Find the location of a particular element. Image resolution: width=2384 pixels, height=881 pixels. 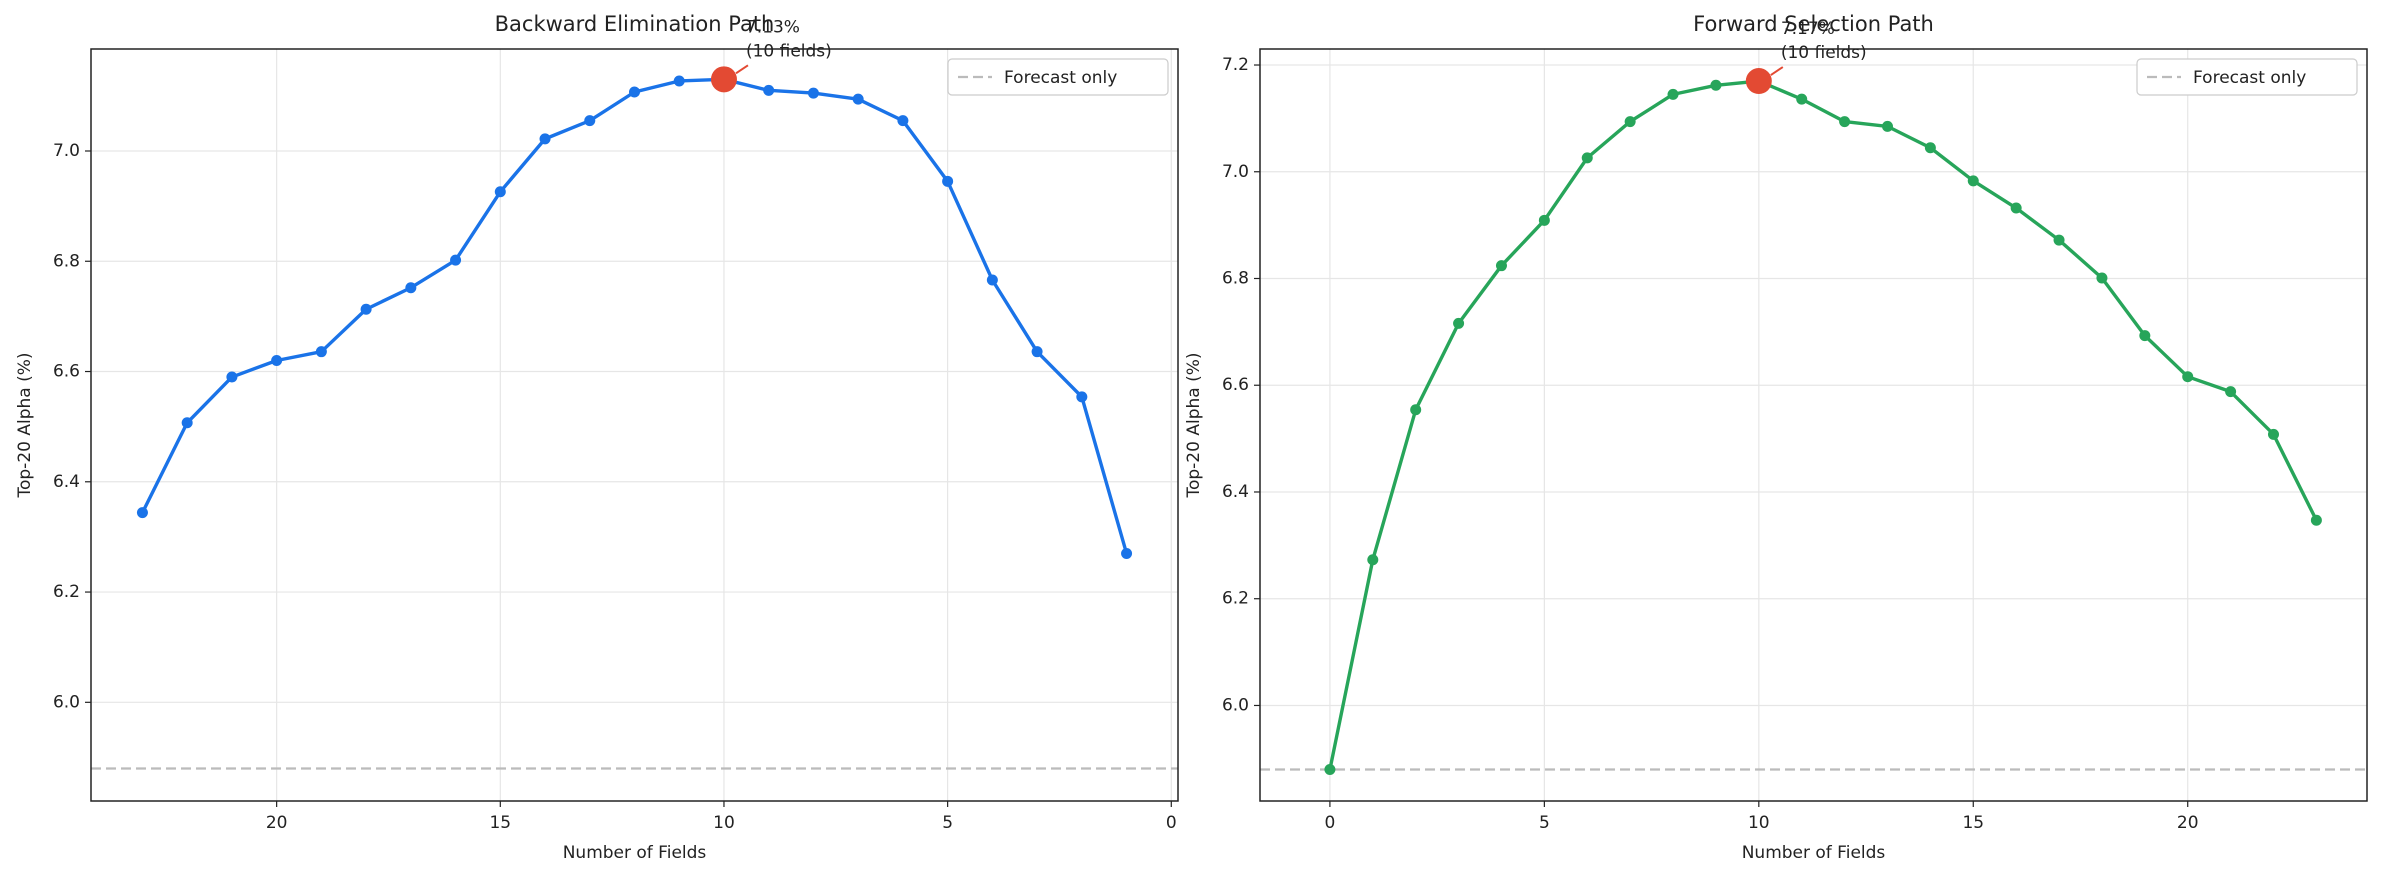

annotation-text: 7.13% is located at coordinates (773, 27).